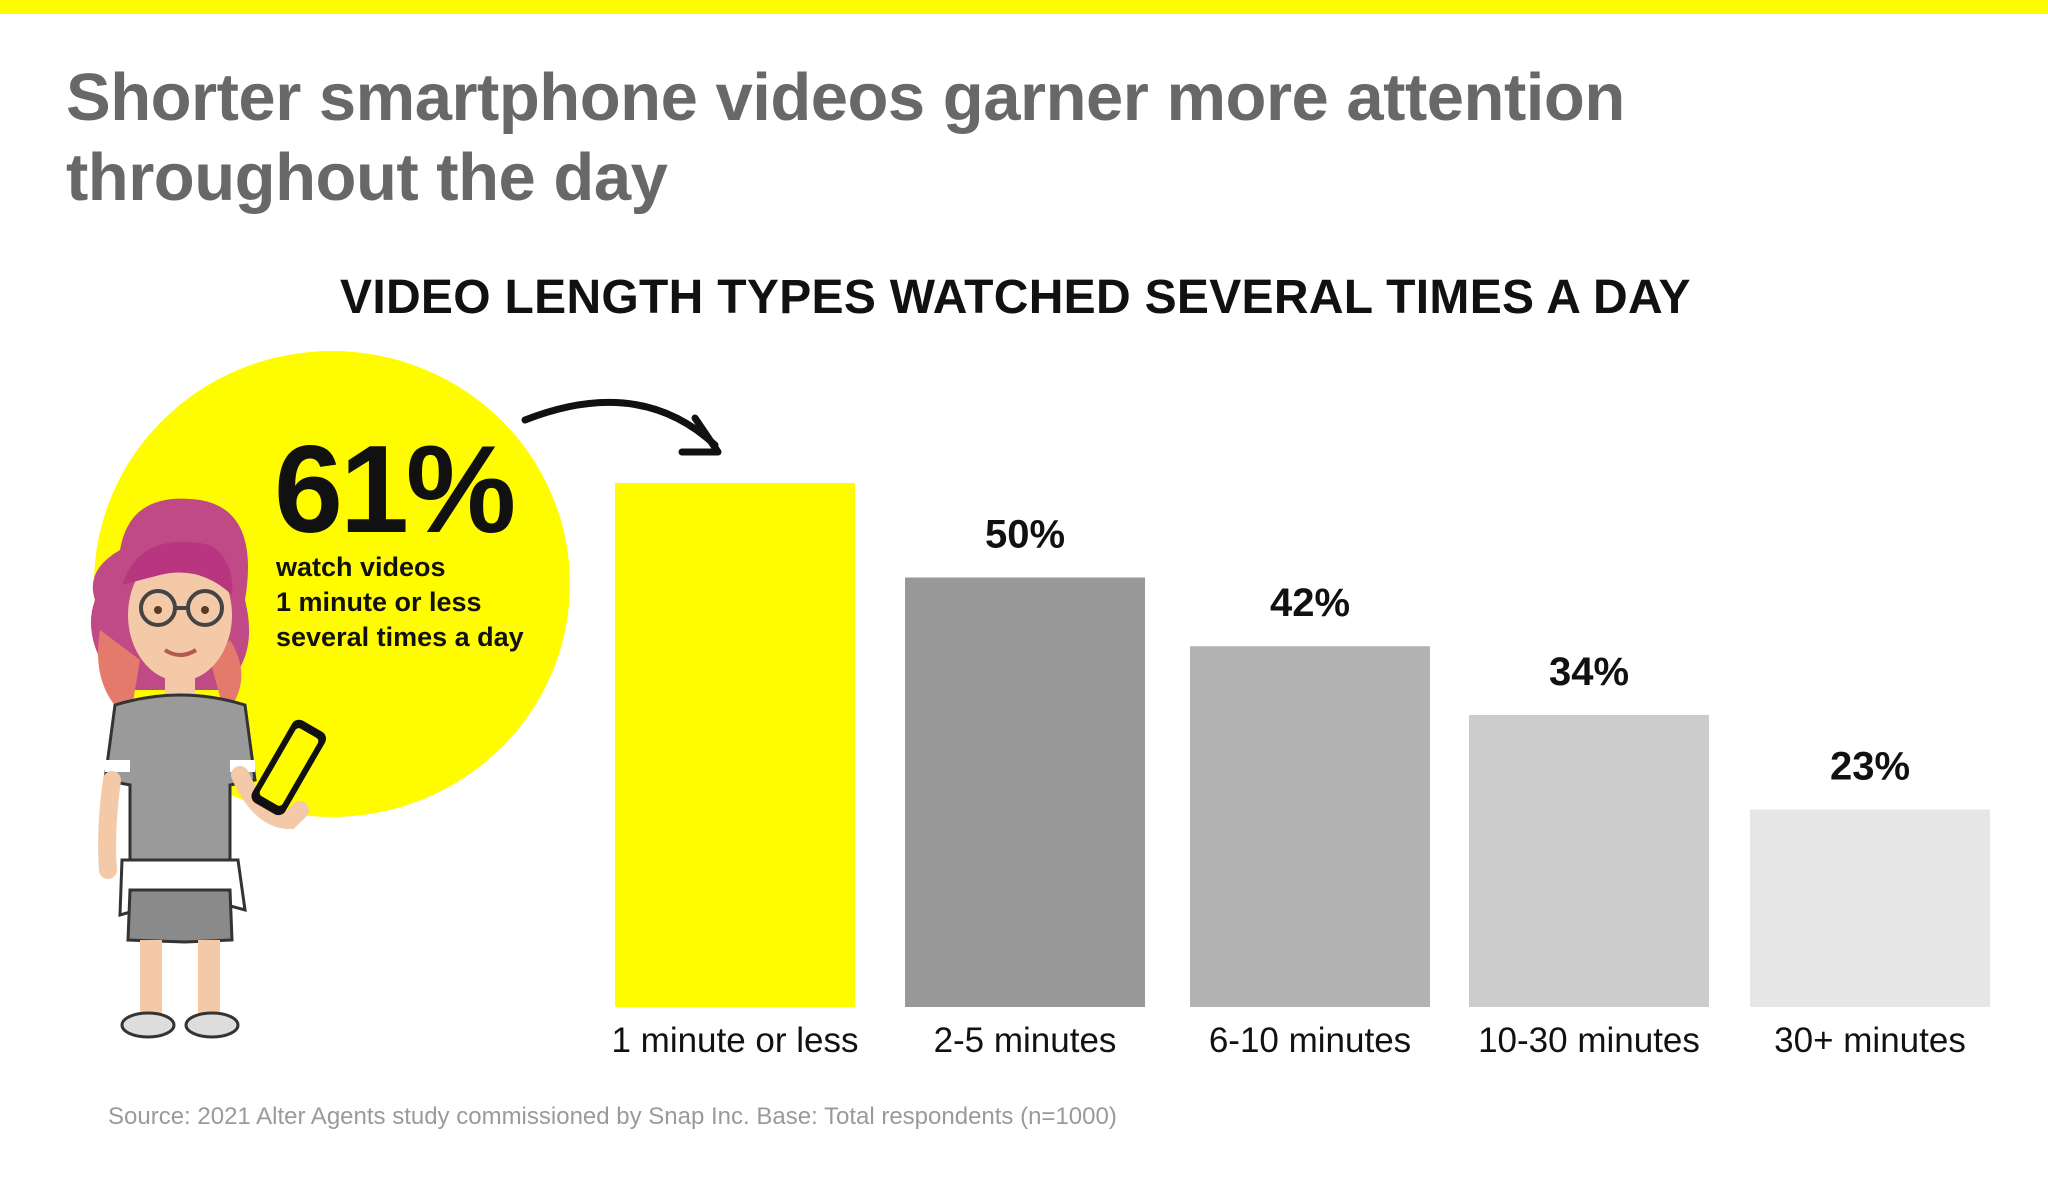 This screenshot has width=2048, height=1204. What do you see at coordinates (1589, 1040) in the screenshot?
I see `category-label: 10-30 minutes` at bounding box center [1589, 1040].